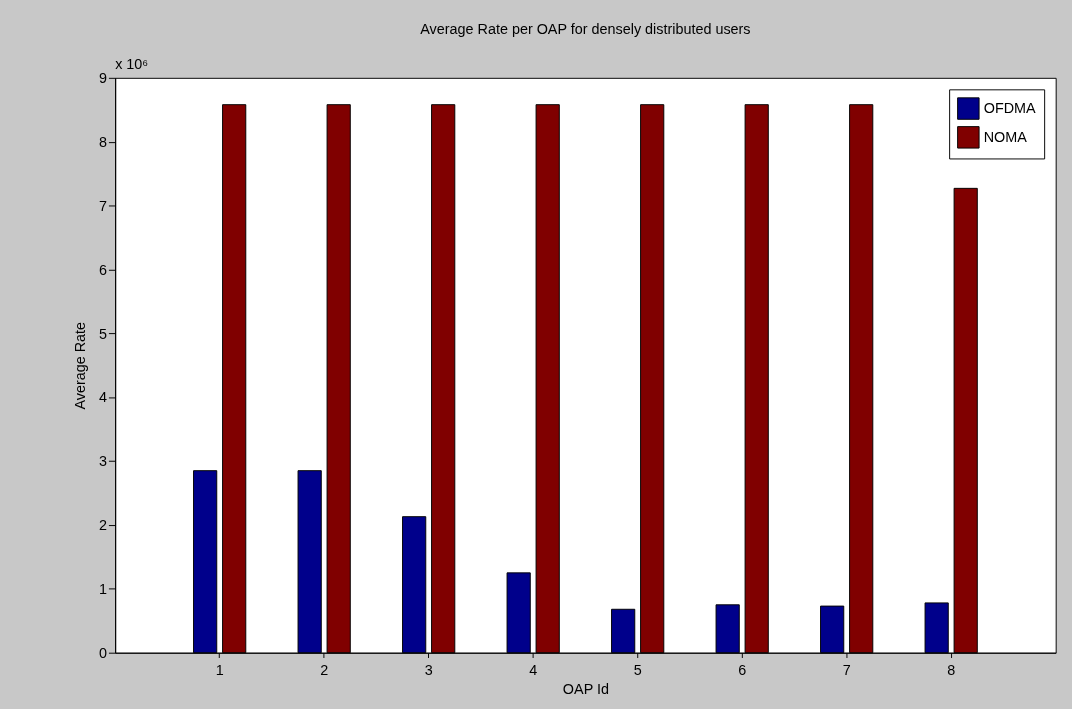  What do you see at coordinates (79, 365) in the screenshot?
I see `y-axis-title: Average Rate` at bounding box center [79, 365].